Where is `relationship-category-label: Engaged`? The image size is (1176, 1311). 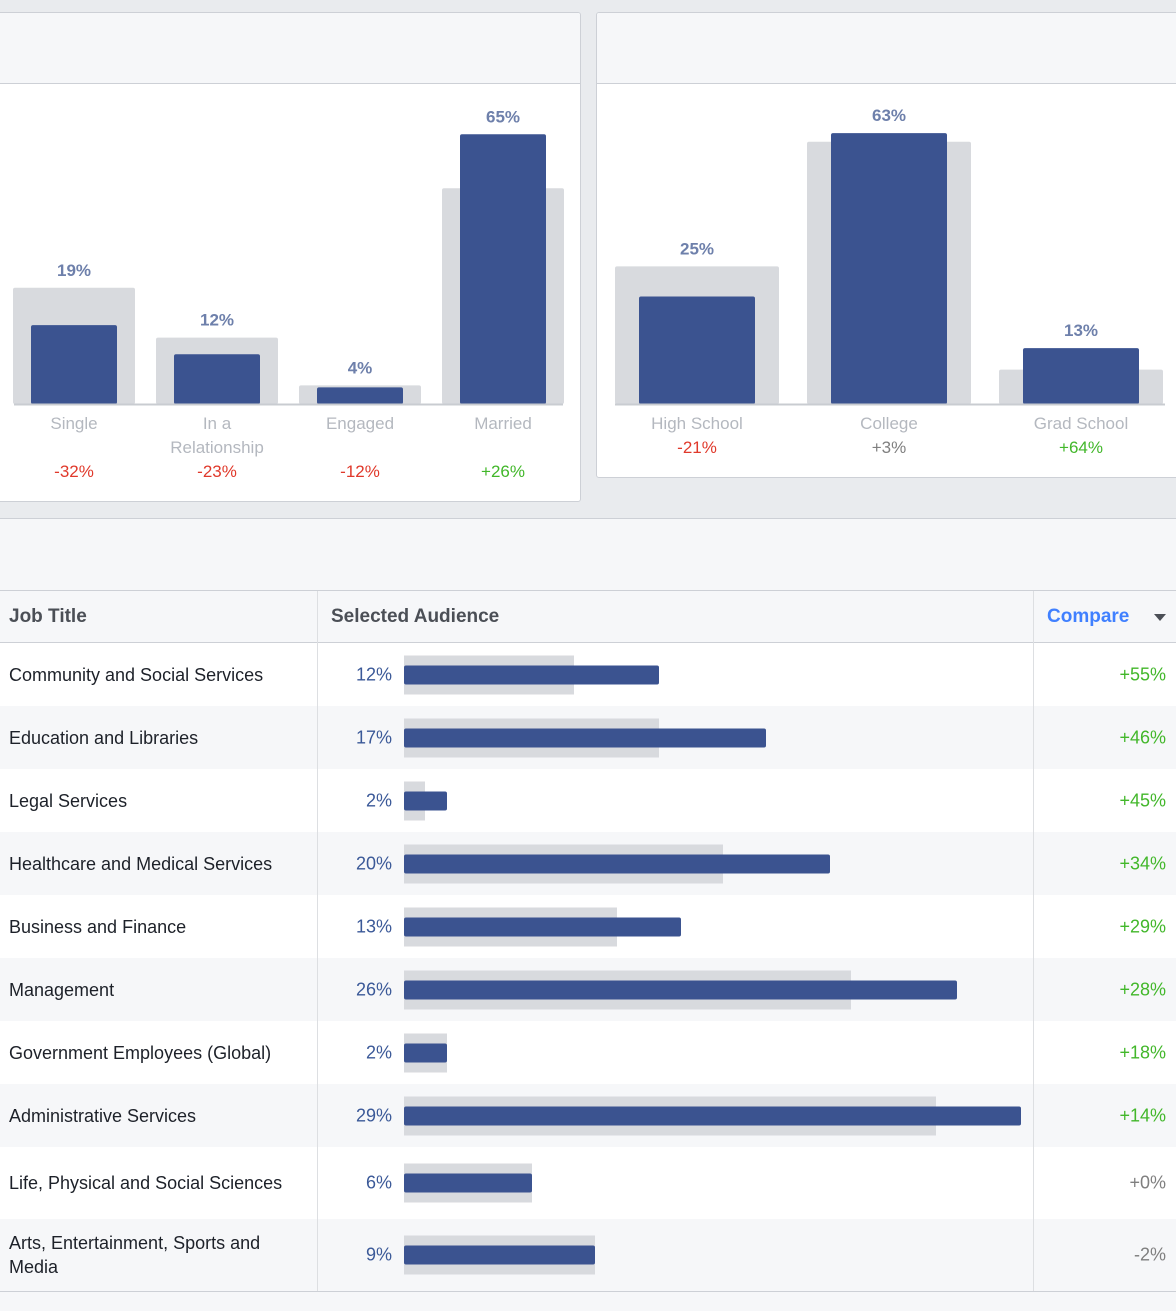 relationship-category-label: Engaged is located at coordinates (360, 423).